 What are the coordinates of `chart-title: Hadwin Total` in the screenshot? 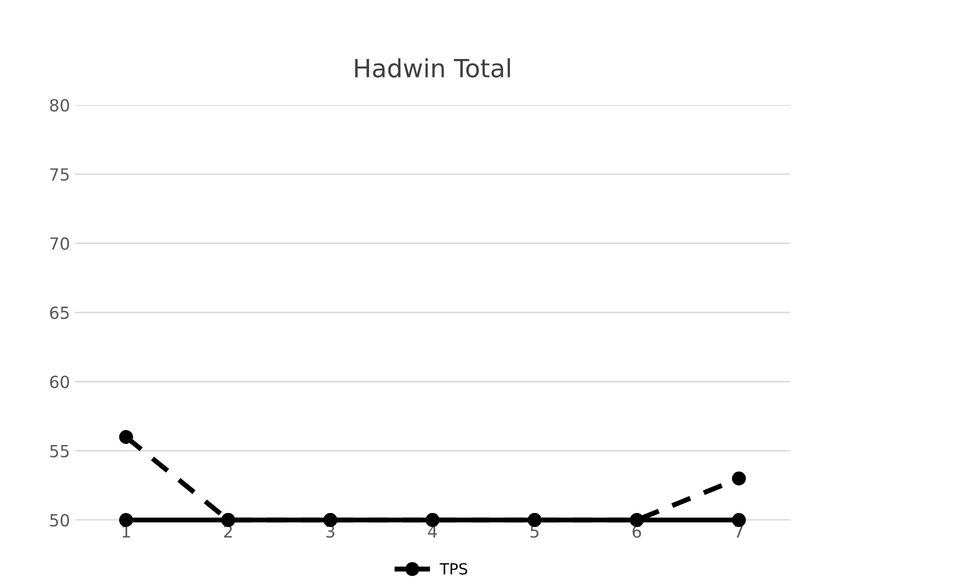 It's located at (432, 68).